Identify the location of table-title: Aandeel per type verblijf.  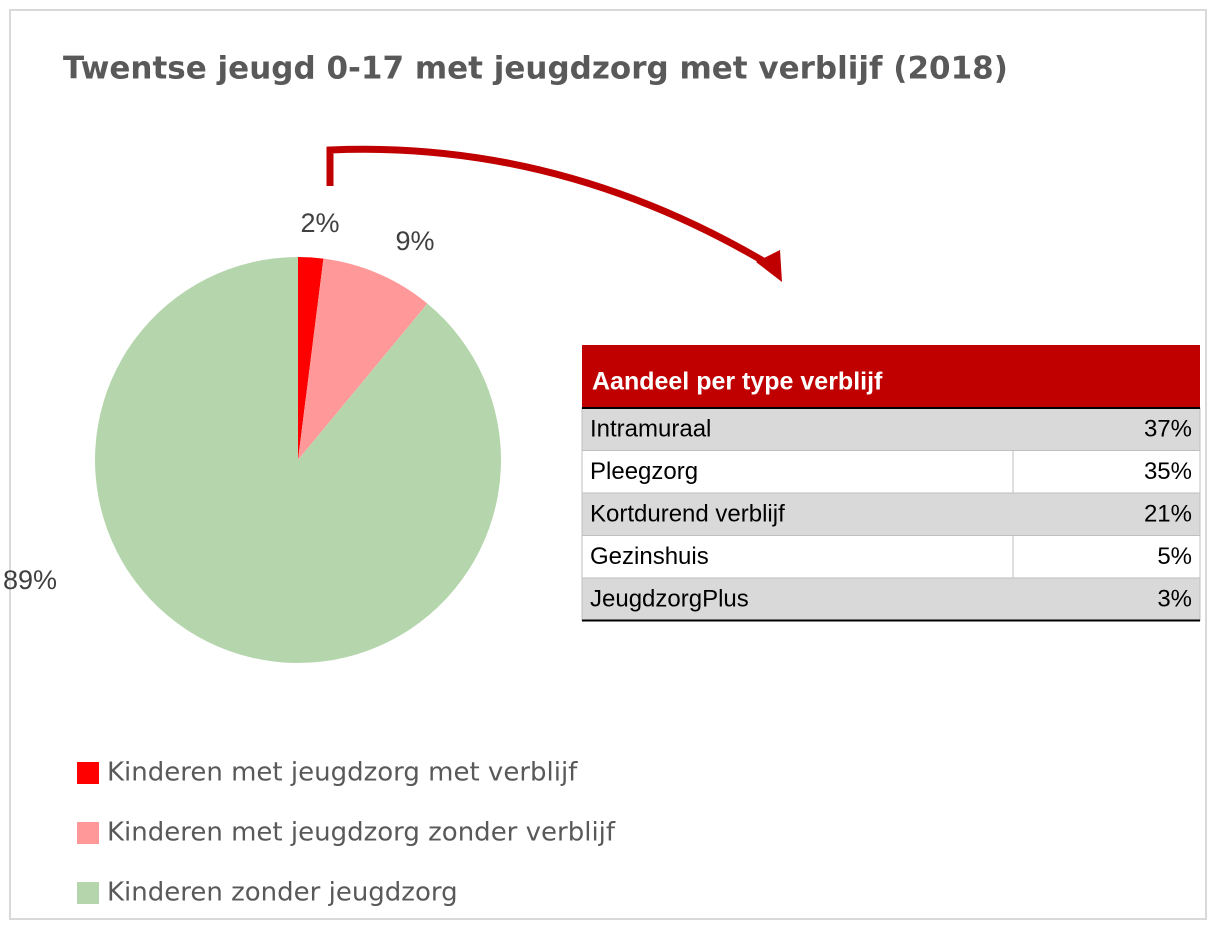
(737, 382).